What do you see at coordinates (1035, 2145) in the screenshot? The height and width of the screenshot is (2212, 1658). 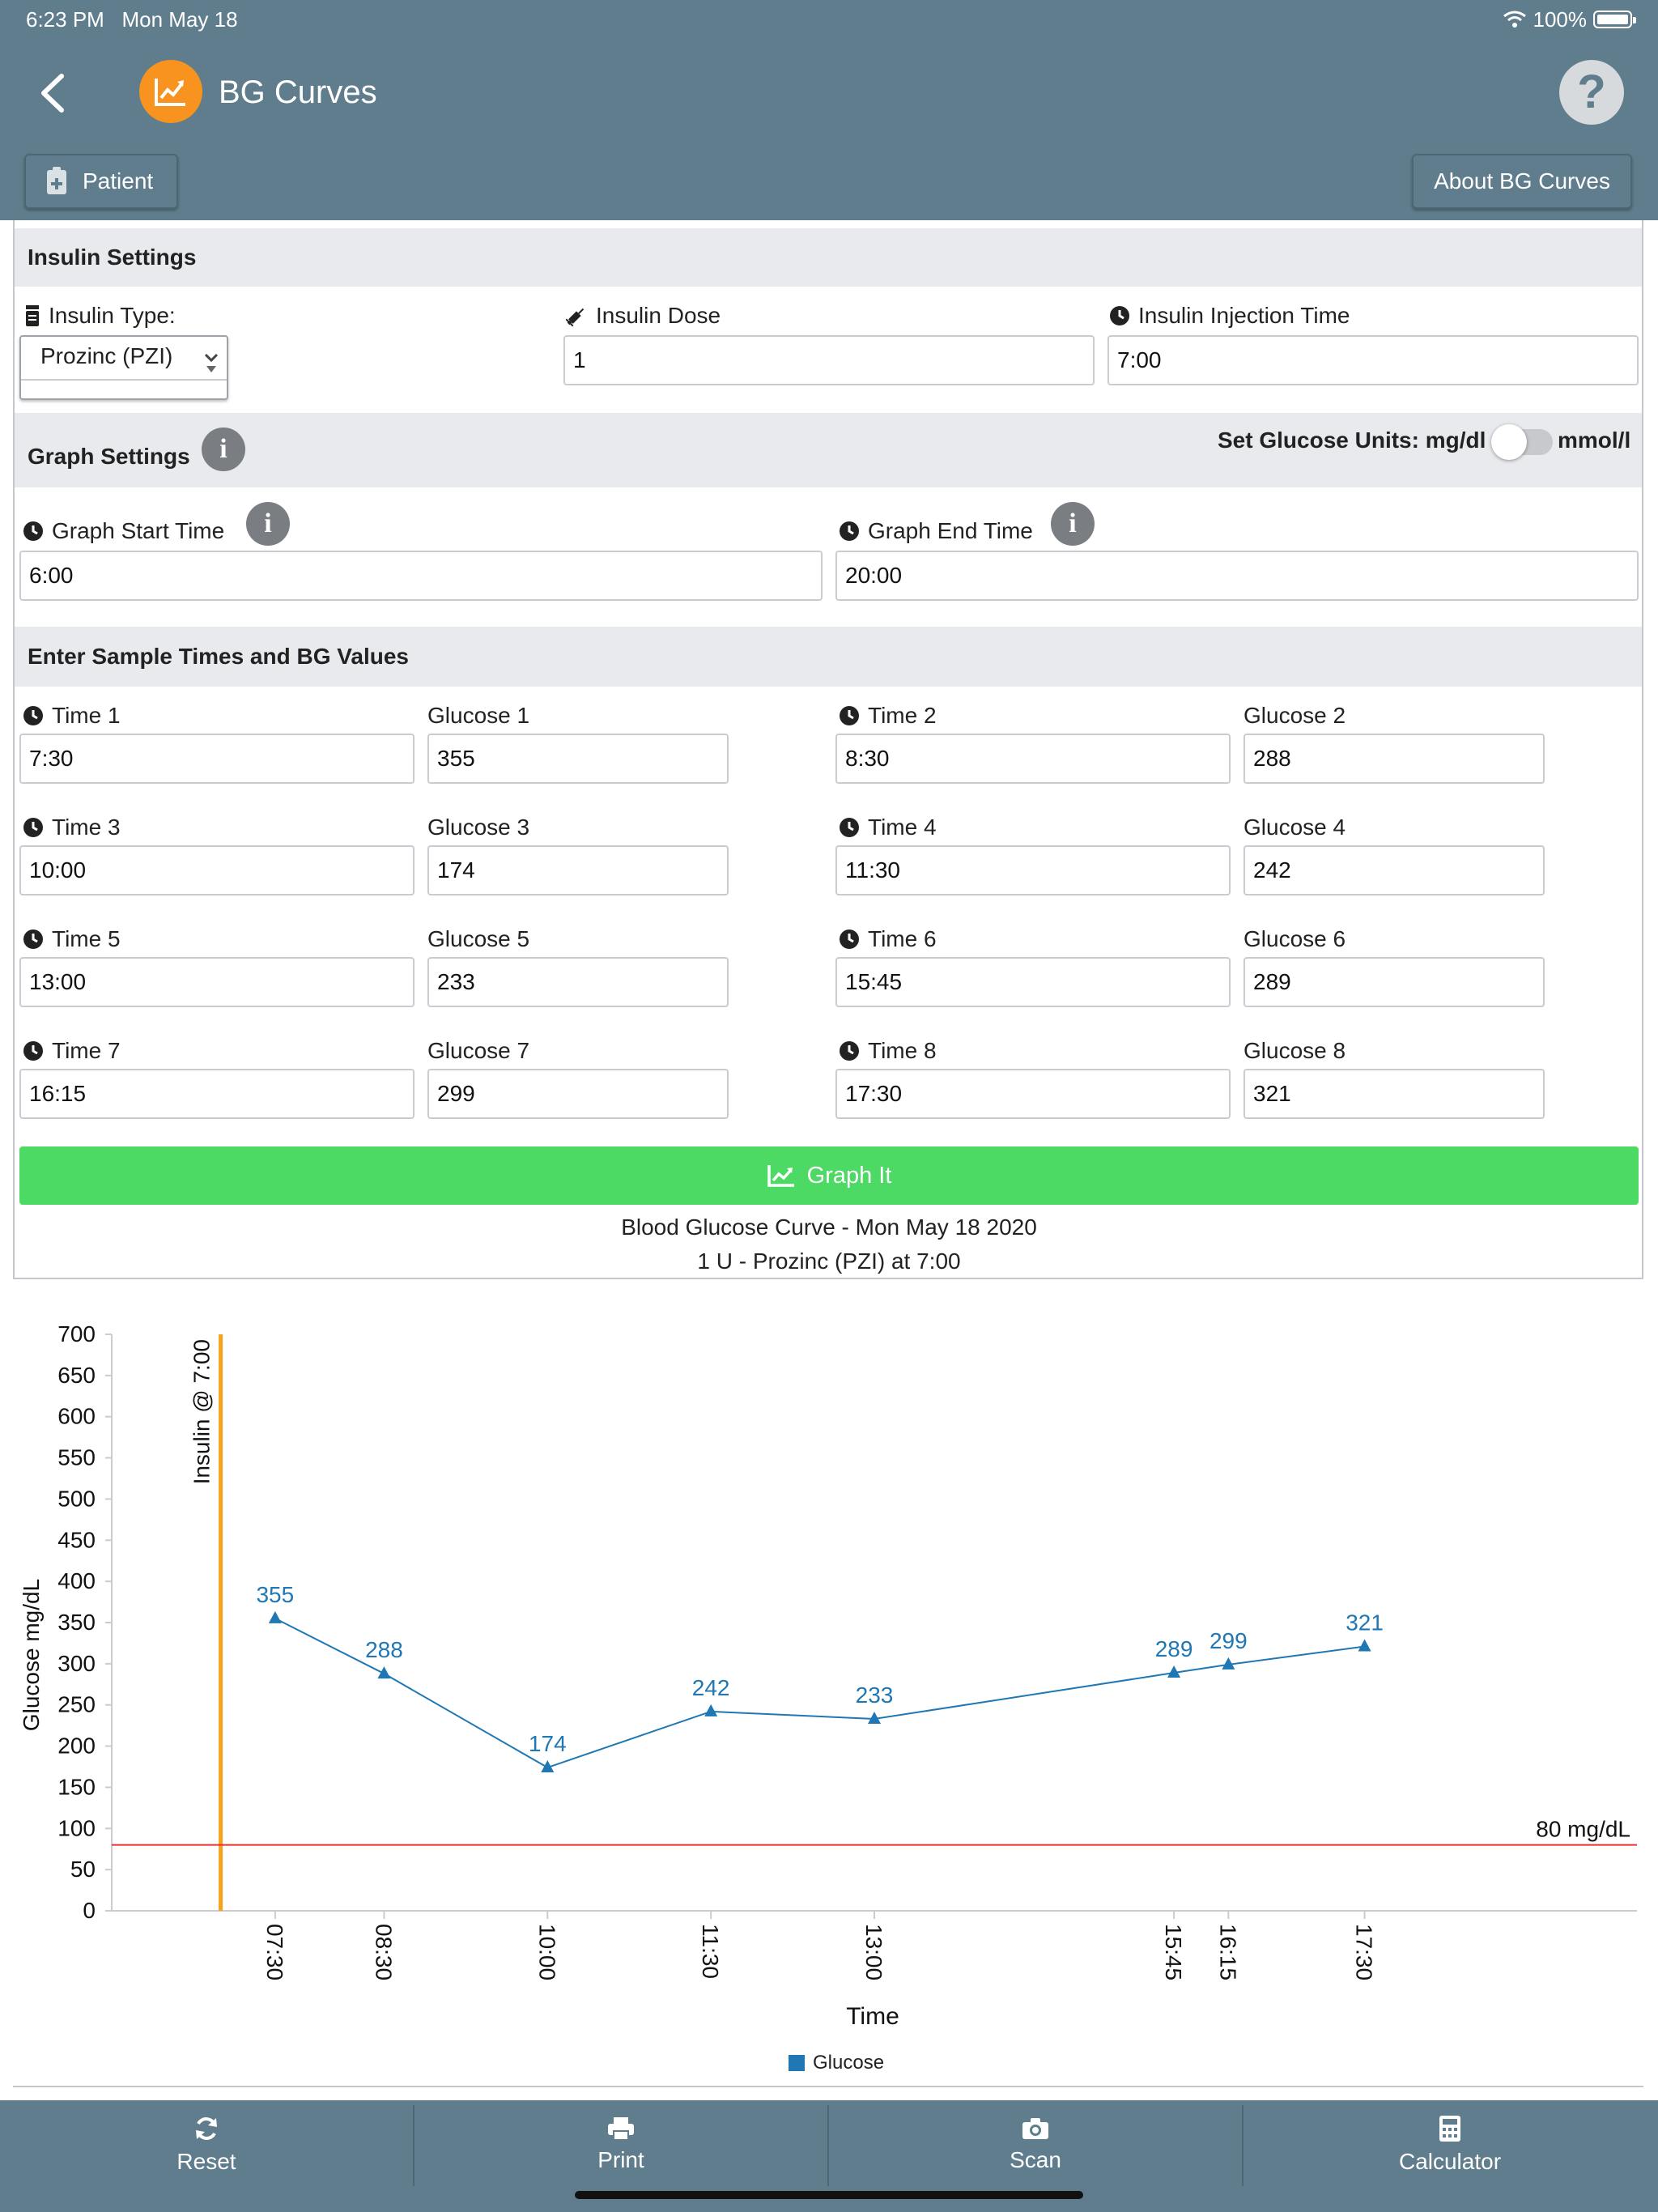 I see `scan-tab: Scan` at bounding box center [1035, 2145].